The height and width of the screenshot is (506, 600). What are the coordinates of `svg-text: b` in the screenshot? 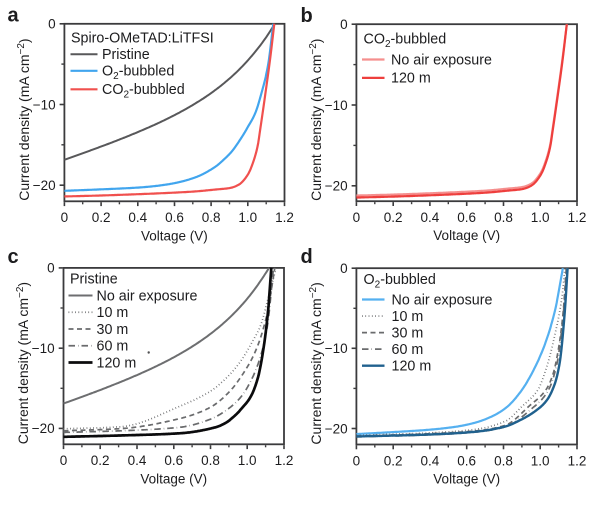 It's located at (307, 16).